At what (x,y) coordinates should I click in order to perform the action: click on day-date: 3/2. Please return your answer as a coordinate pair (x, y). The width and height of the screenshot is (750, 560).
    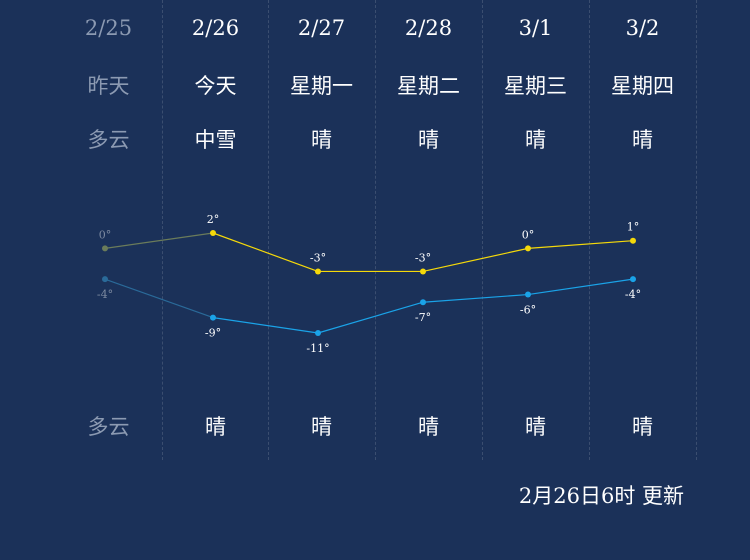
    Looking at the image, I should click on (642, 28).